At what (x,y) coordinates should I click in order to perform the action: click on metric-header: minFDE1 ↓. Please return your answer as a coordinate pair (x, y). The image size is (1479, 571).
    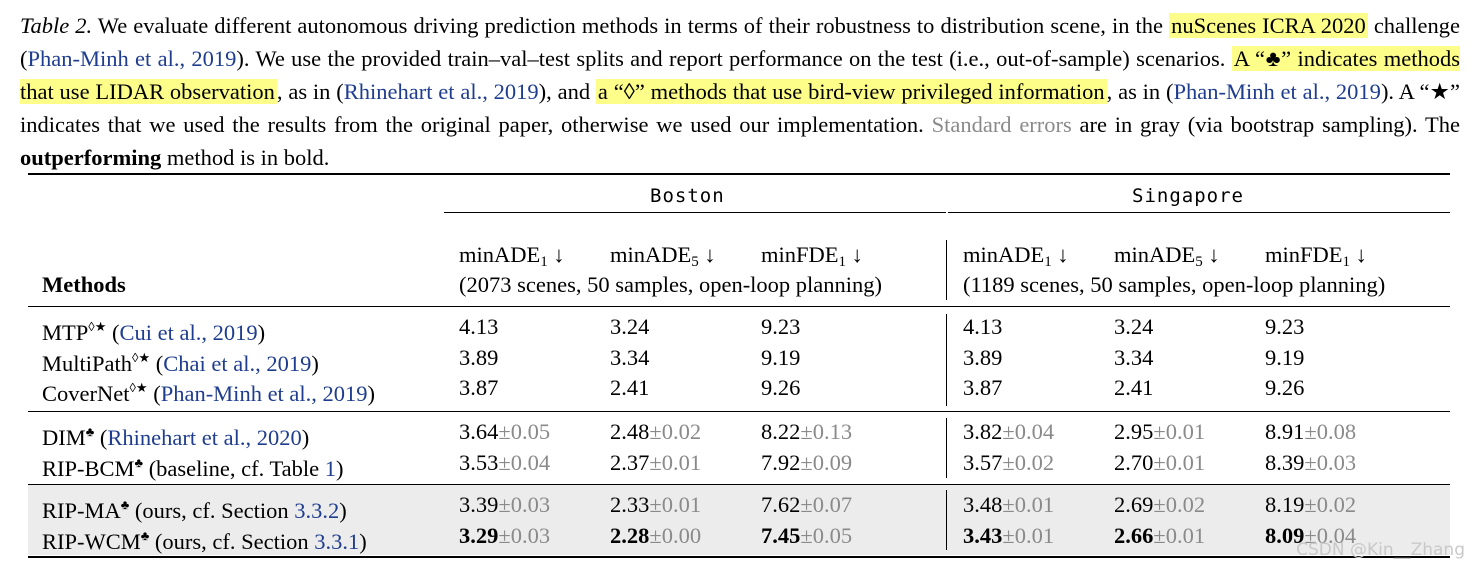
    Looking at the image, I should click on (812, 258).